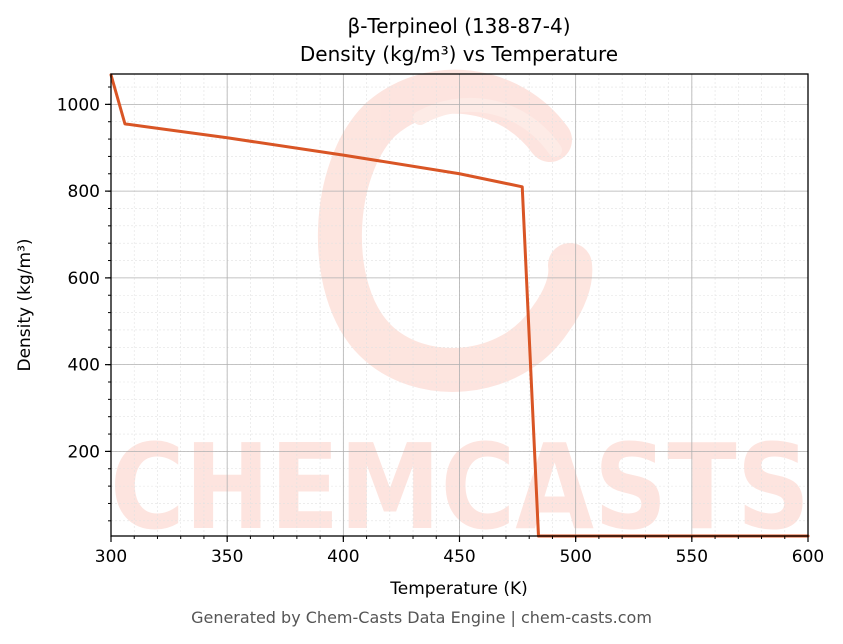 Image resolution: width=843 pixels, height=644 pixels. Describe the element at coordinates (227, 557) in the screenshot. I see `x-tick-label: 350` at that location.